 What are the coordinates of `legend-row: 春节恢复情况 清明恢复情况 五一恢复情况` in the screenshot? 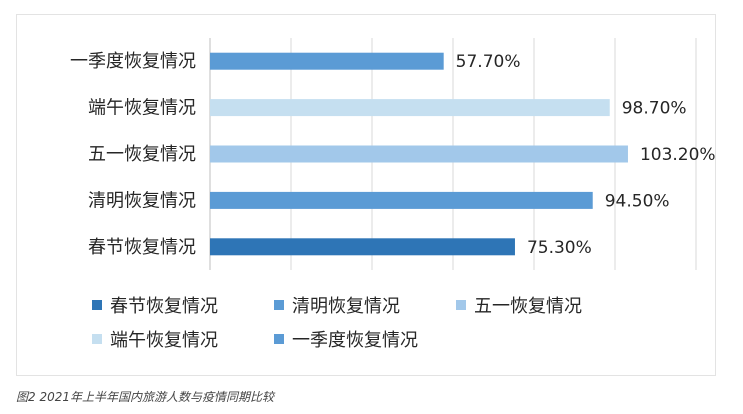 It's located at (392, 305).